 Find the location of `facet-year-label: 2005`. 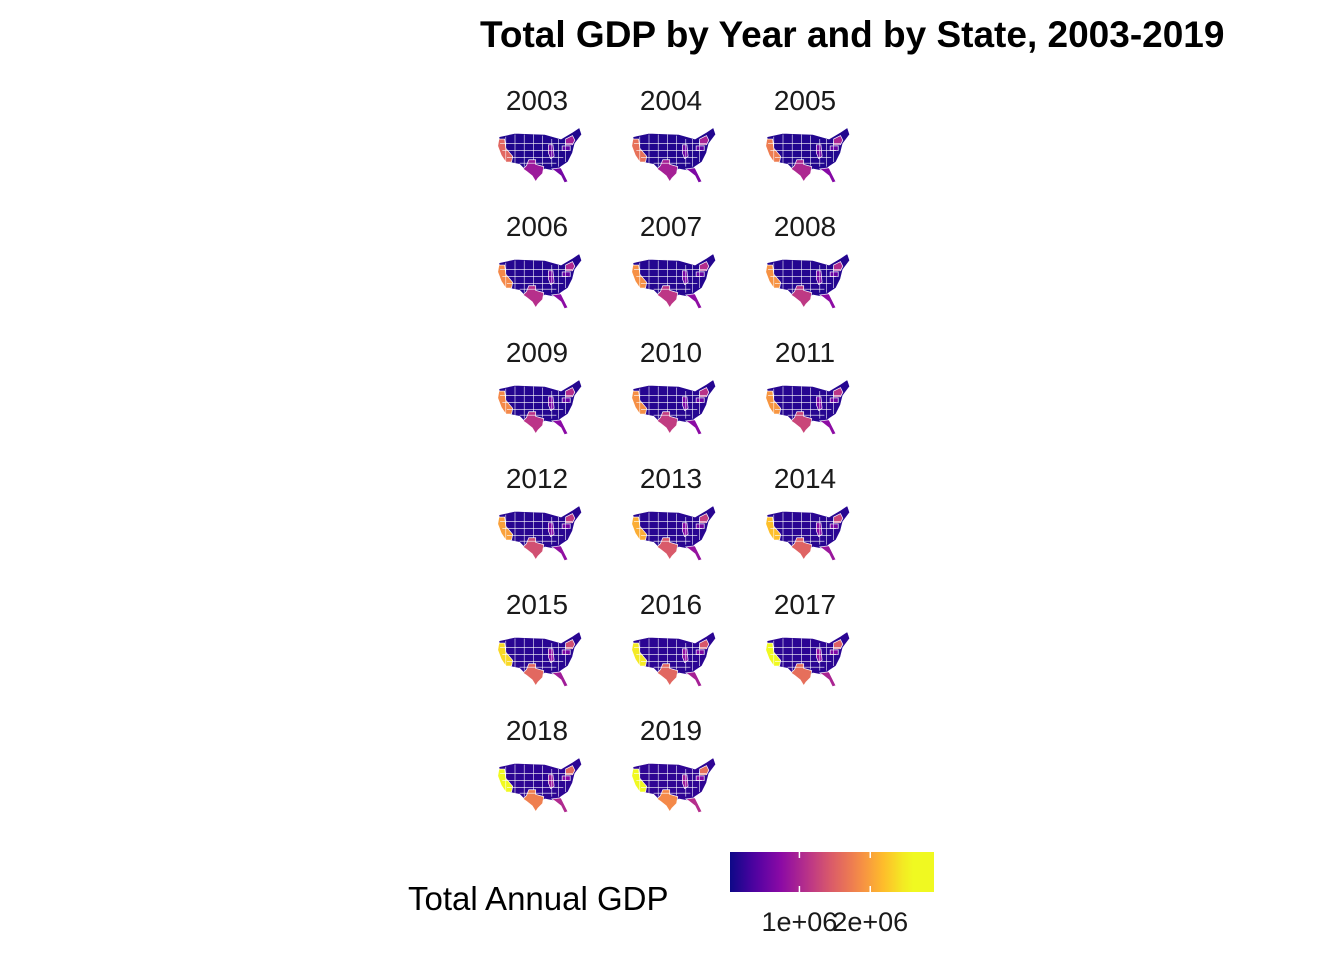

facet-year-label: 2005 is located at coordinates (805, 100).